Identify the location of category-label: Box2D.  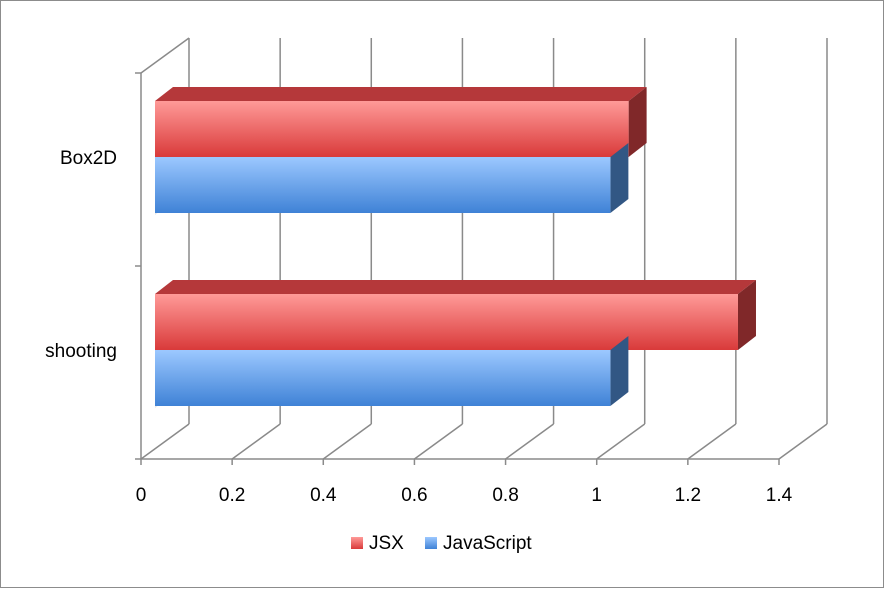
(88, 158).